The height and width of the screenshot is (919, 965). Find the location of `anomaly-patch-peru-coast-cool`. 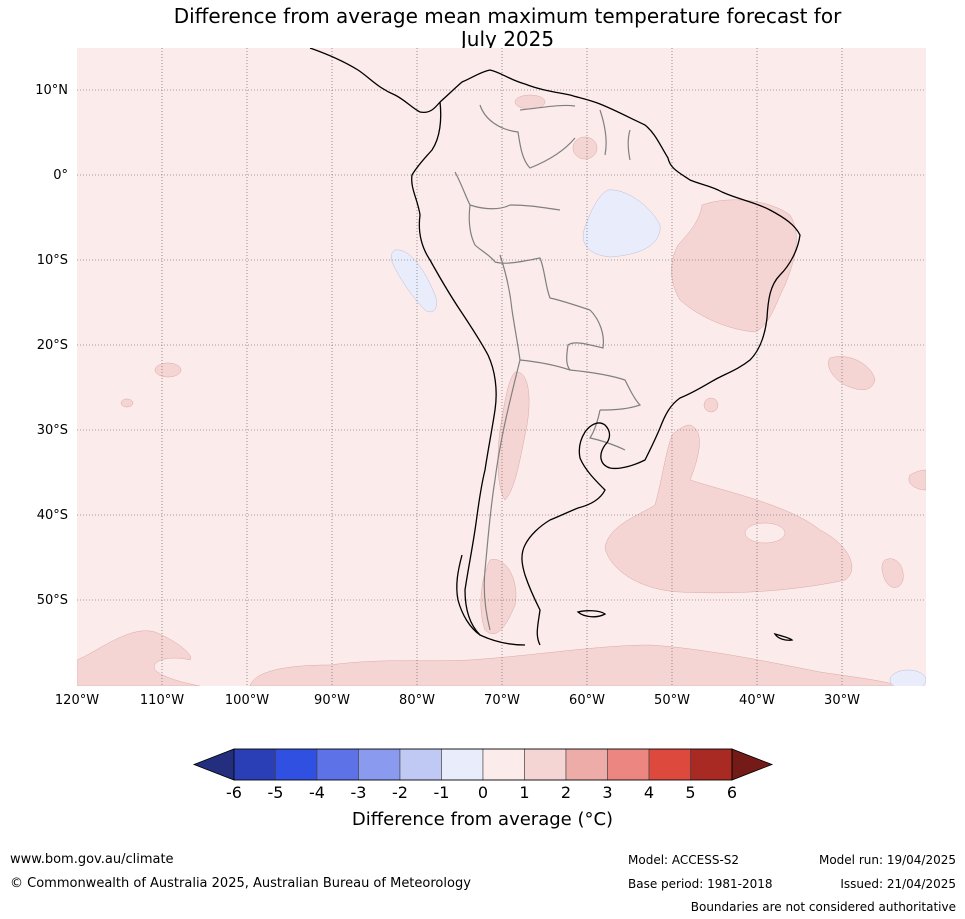

anomaly-patch-peru-coast-cool is located at coordinates (413, 281).